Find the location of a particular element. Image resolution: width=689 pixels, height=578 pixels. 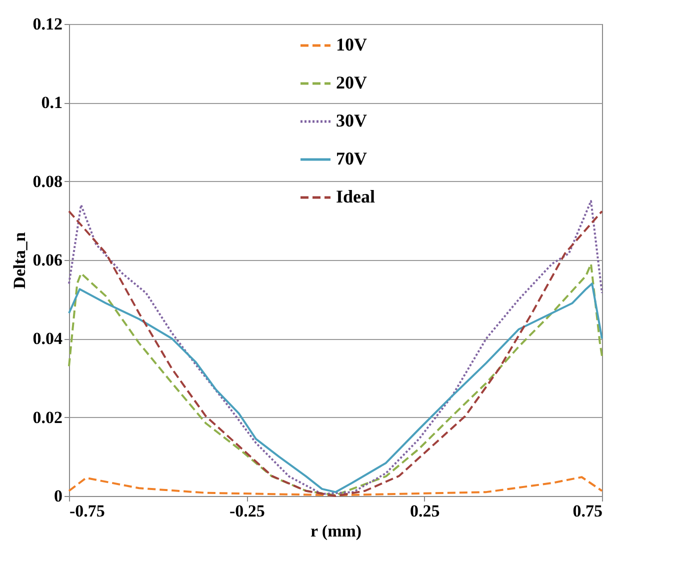

y-axis-title: Delta_n is located at coordinates (19, 260).